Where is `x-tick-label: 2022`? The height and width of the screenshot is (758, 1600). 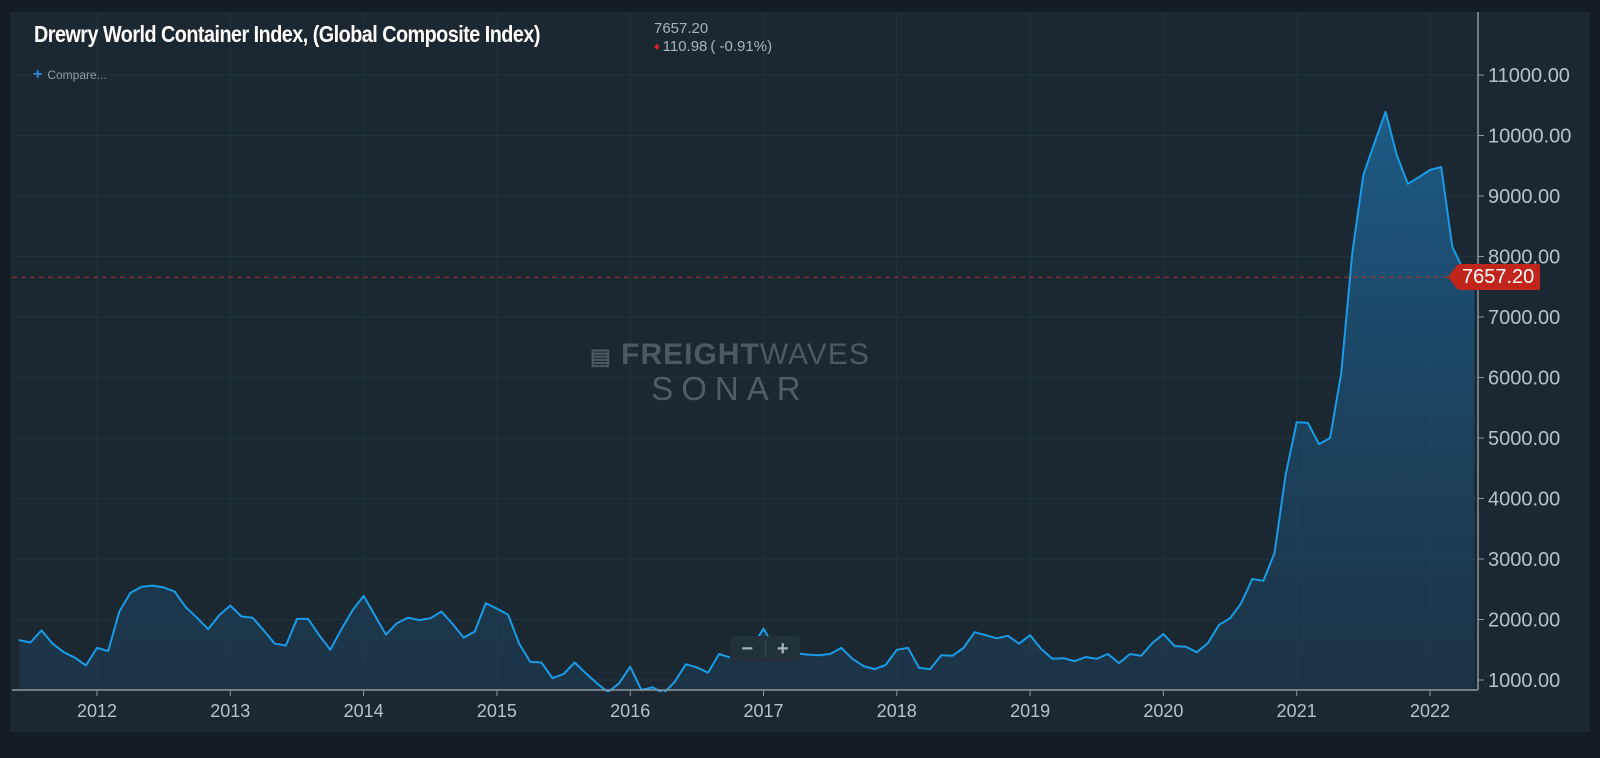 x-tick-label: 2022 is located at coordinates (1430, 711).